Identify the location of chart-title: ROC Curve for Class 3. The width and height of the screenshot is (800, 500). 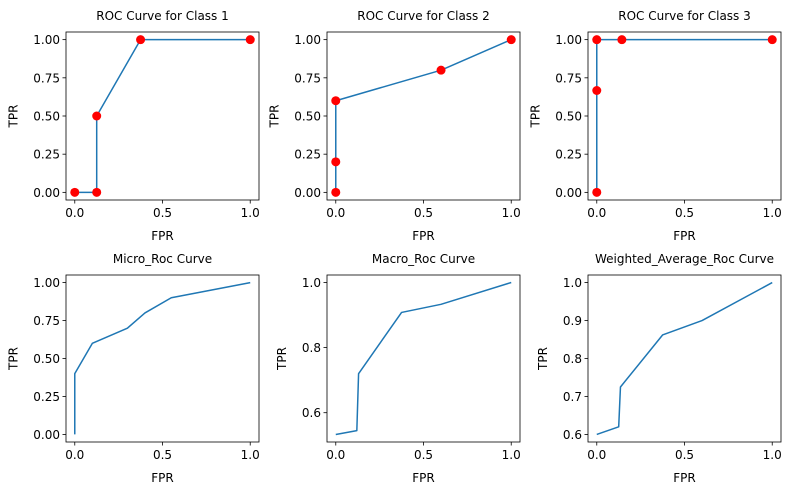
(684, 16).